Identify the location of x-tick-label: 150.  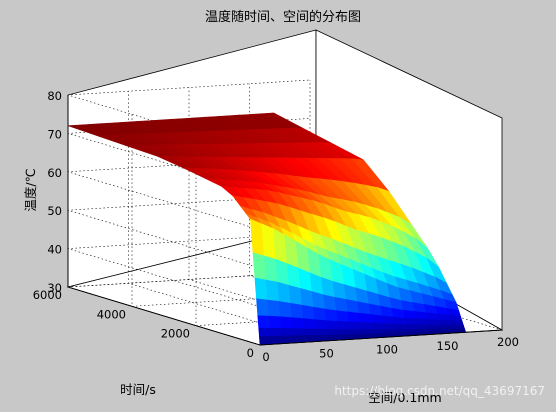
(448, 346).